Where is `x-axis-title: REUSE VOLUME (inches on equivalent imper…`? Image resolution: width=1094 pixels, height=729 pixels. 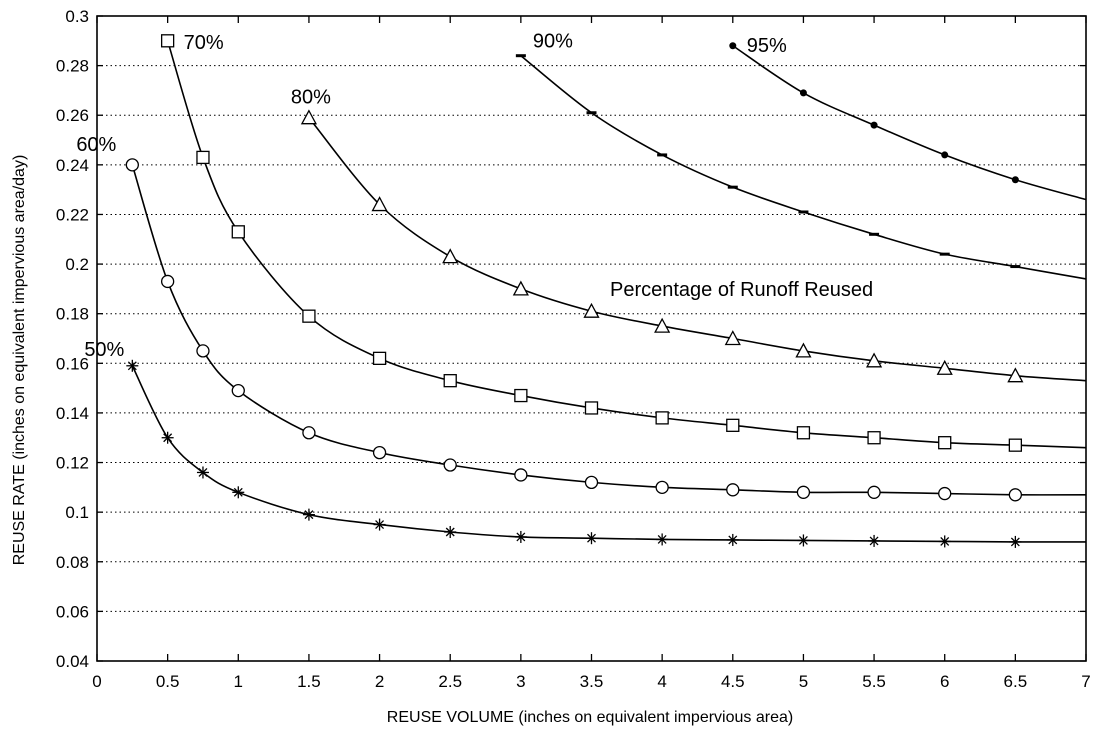 x-axis-title: REUSE VOLUME (inches on equivalent imper… is located at coordinates (590, 717).